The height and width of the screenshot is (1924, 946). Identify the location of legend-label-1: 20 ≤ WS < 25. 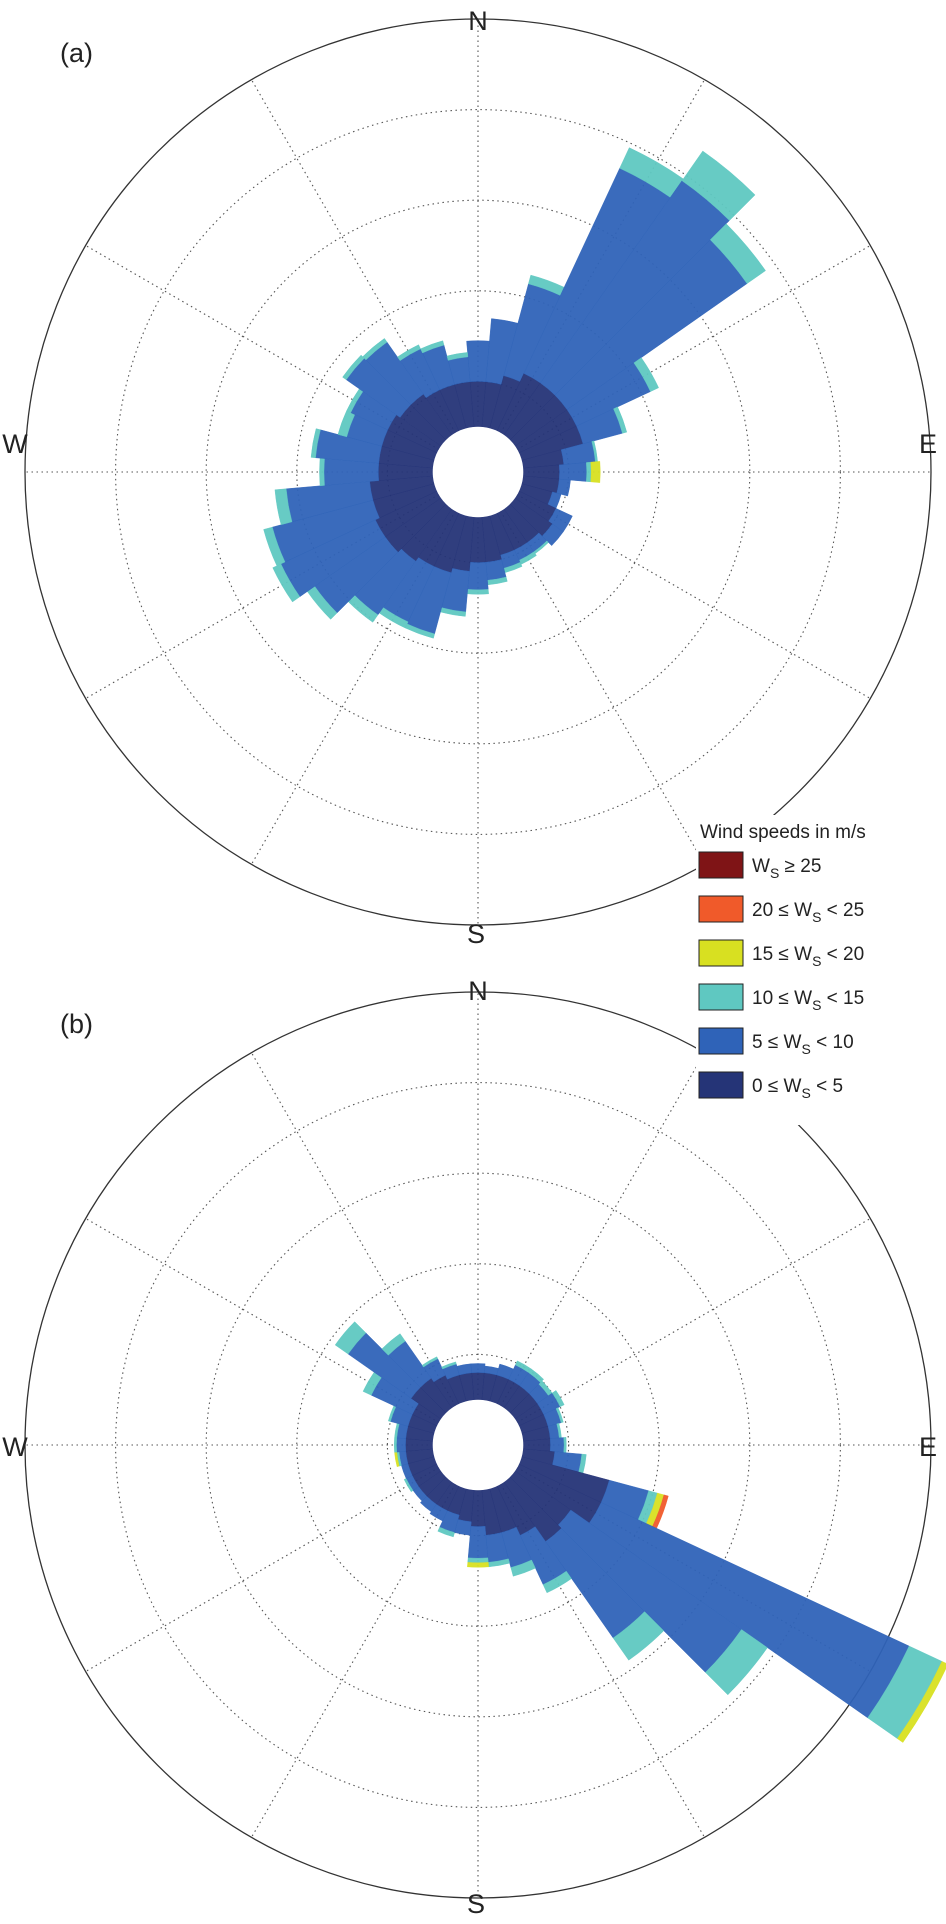
(808, 912).